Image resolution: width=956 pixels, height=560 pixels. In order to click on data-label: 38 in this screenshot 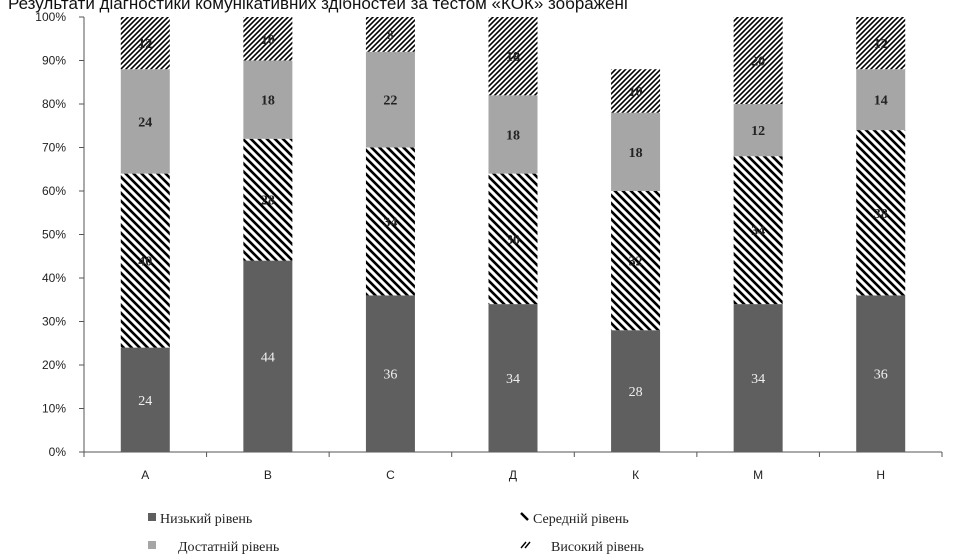, I will do `click(881, 214)`.